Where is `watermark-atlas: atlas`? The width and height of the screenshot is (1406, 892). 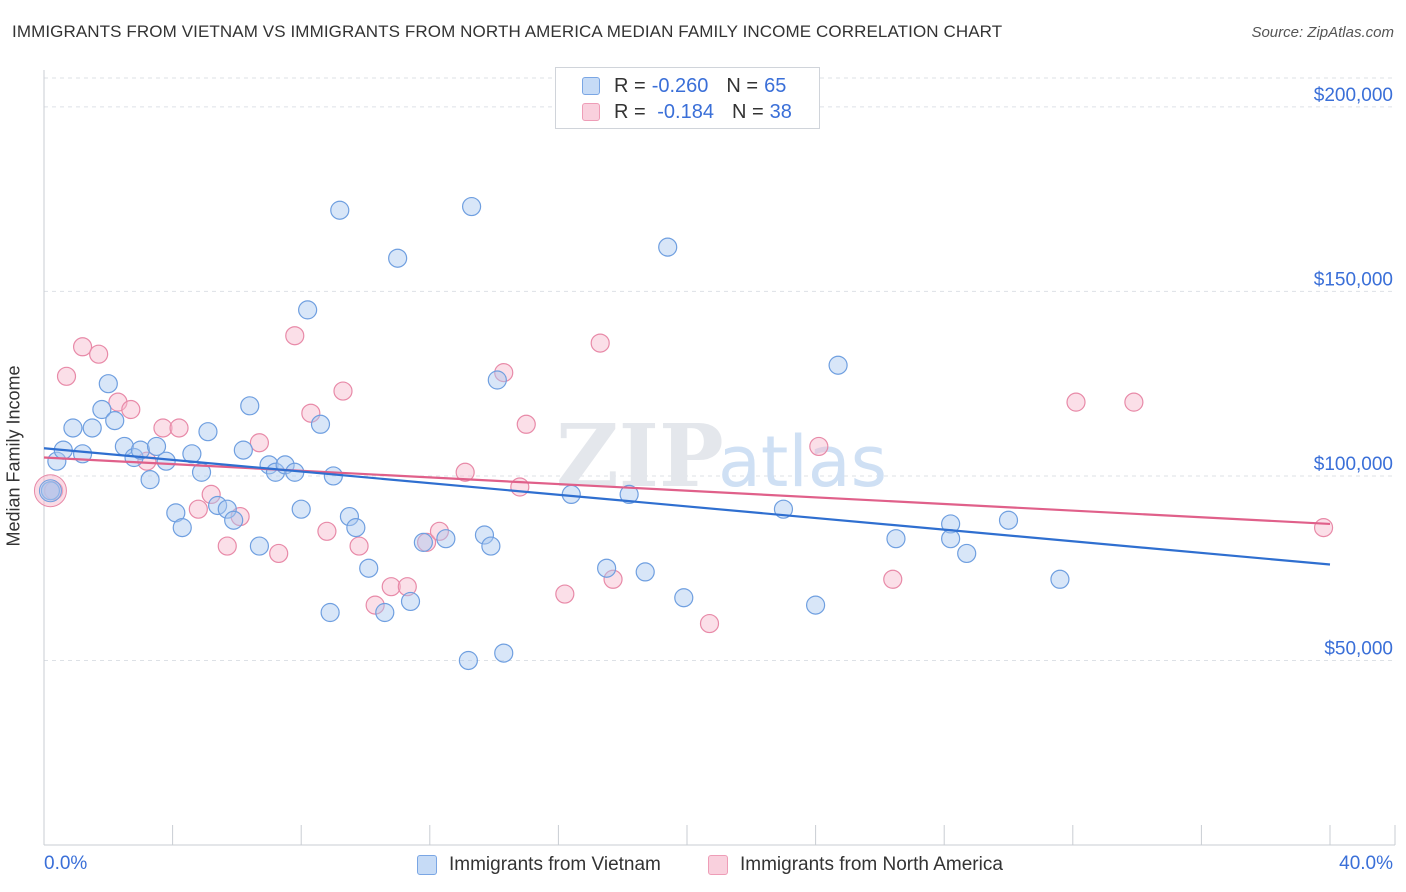 watermark-atlas: atlas is located at coordinates (802, 462).